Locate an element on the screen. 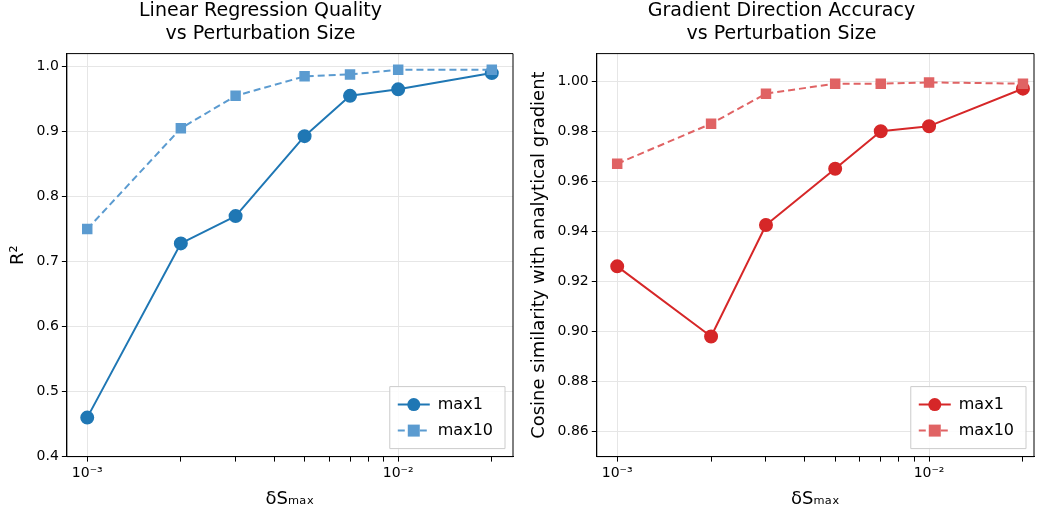 This screenshot has height=514, width=1043. y-tick-label: 0.98 is located at coordinates (573, 129).